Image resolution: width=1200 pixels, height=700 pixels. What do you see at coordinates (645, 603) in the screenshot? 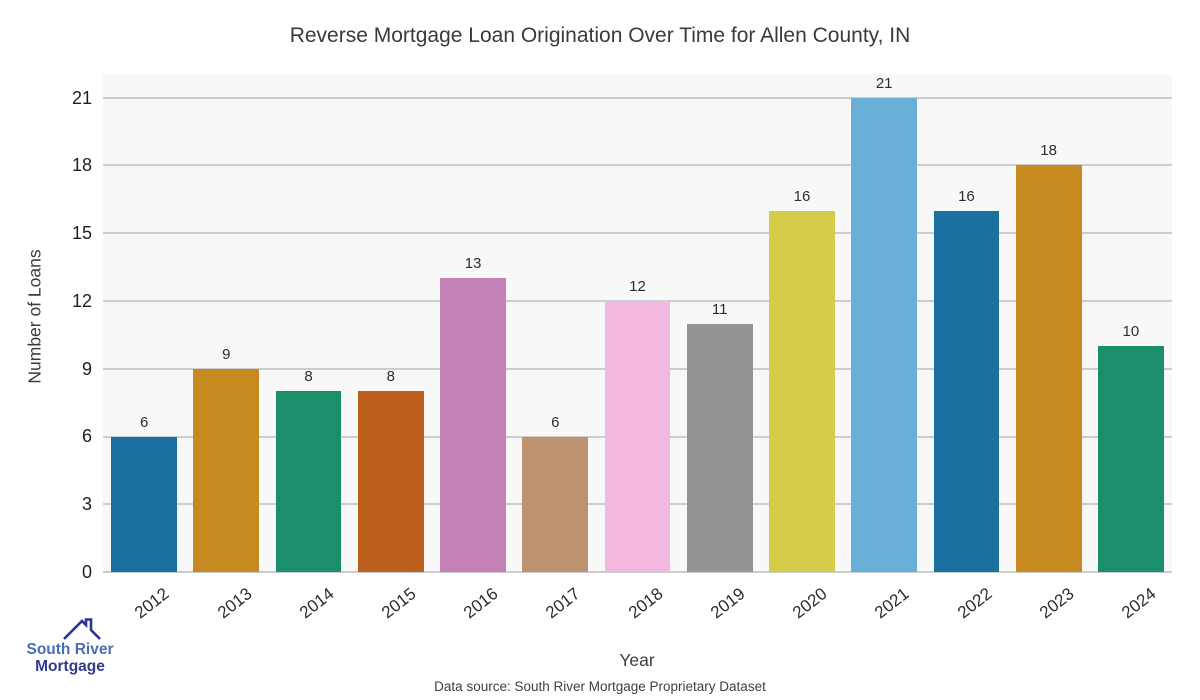
I see `x-tick-label-2018: 2018` at bounding box center [645, 603].